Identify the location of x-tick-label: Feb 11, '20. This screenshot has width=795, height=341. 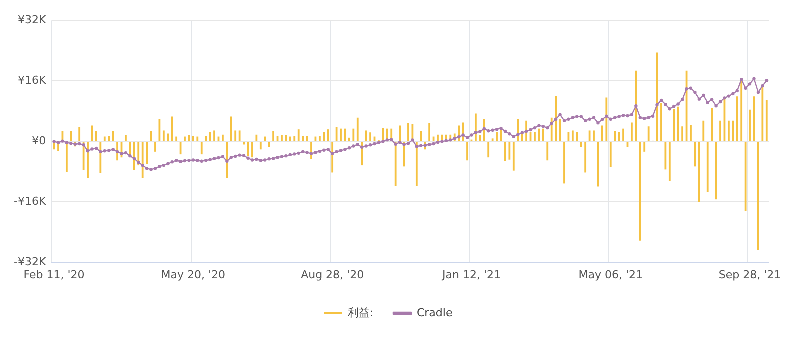
(54, 275).